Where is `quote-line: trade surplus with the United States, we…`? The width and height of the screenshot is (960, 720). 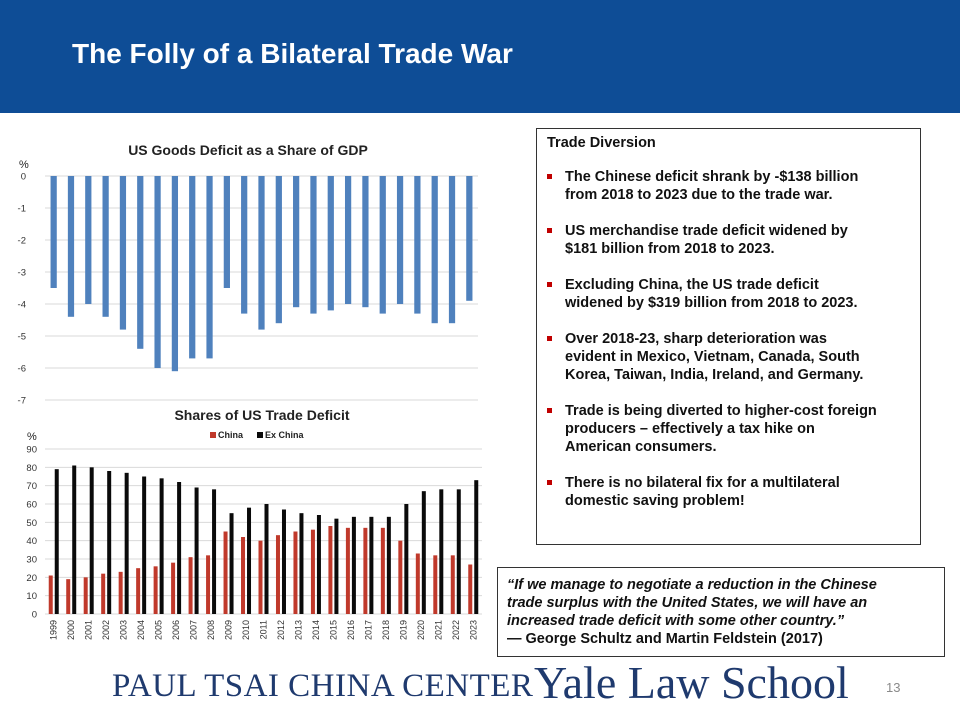 quote-line: trade surplus with the United States, we… is located at coordinates (687, 603).